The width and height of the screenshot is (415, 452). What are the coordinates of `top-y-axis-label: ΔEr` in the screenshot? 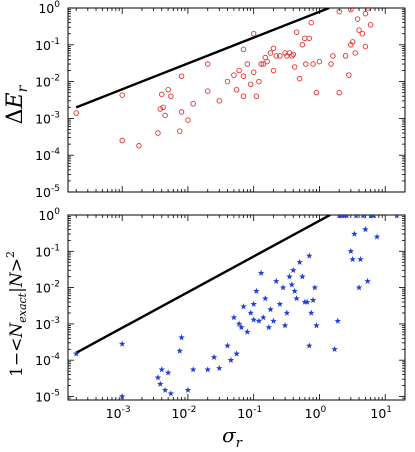 It's located at (17, 104).